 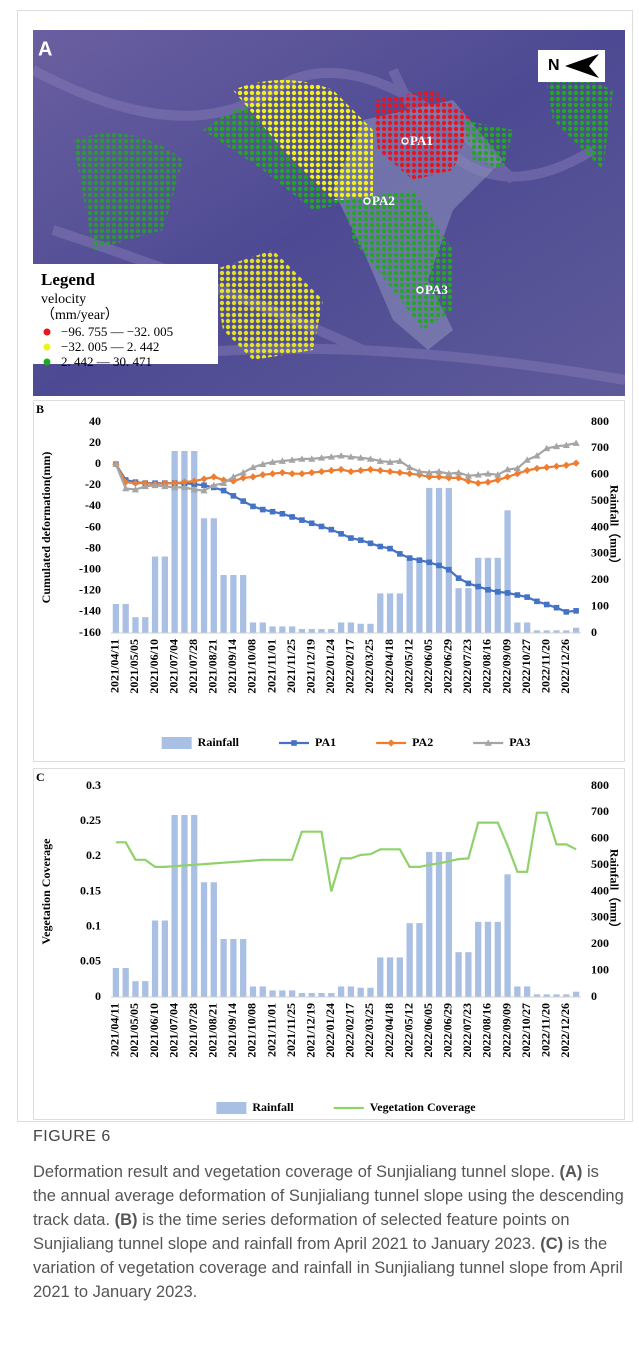 I want to click on x-tick-label: 2021/04/11, so click(x=115, y=666).